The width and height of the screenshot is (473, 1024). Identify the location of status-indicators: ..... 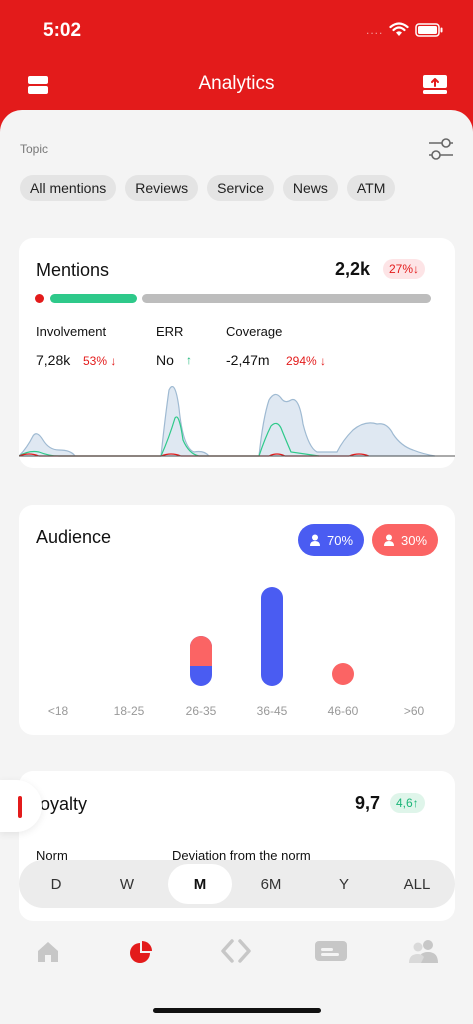
(404, 29).